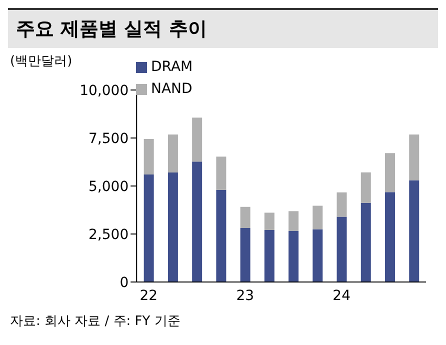  I want to click on x-tick-label: 24, so click(341, 296).